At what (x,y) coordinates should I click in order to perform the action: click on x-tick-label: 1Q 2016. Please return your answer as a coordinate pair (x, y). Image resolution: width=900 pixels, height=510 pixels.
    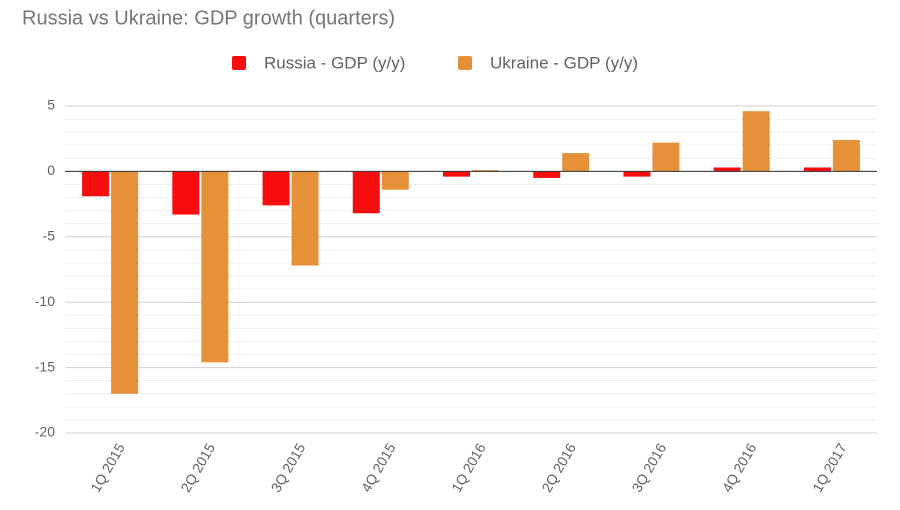
    Looking at the image, I should click on (468, 467).